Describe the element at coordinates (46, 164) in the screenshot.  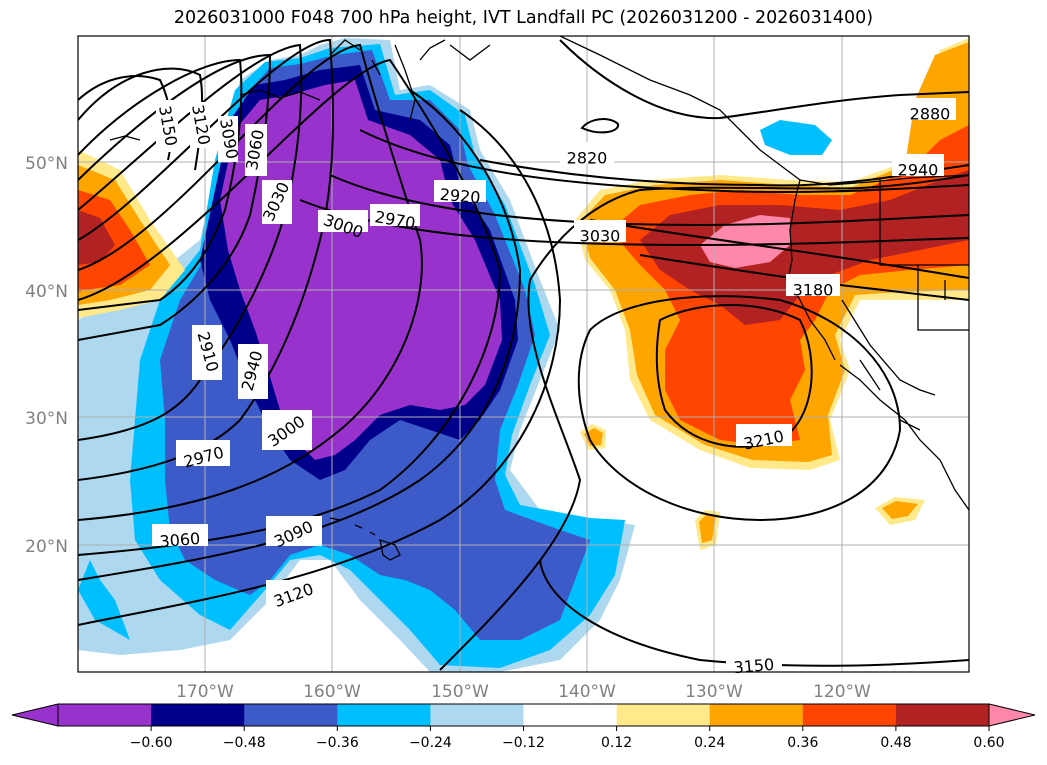
I see `lat-tick: 50°N` at that location.